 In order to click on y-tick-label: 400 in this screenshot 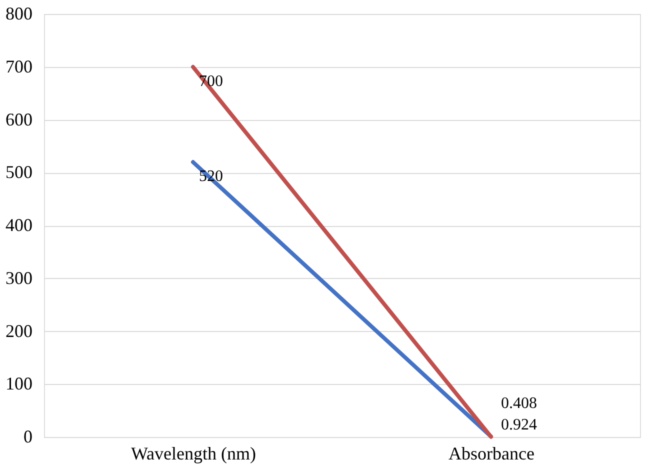, I will do `click(19, 225)`.